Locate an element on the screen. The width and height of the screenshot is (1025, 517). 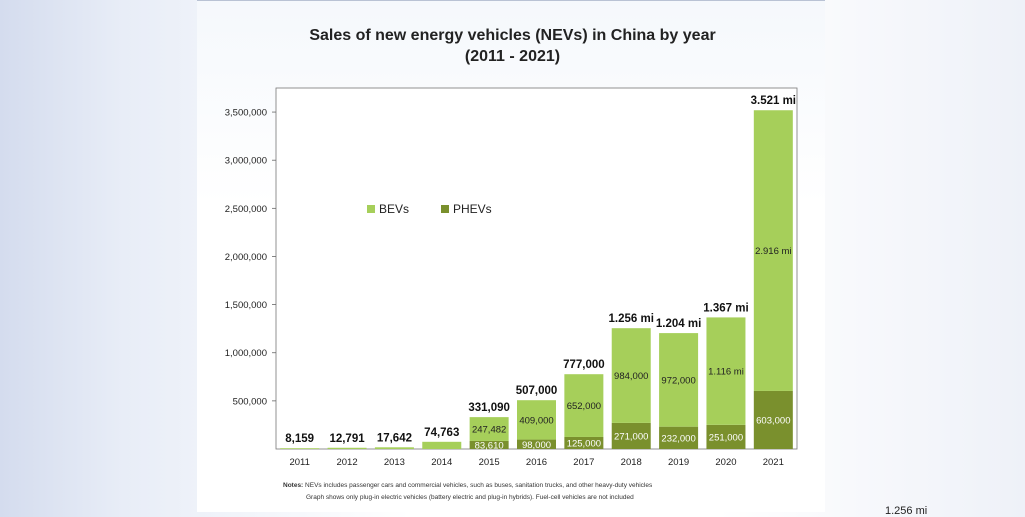
y-tick-label: 500,000 is located at coordinates (250, 401).